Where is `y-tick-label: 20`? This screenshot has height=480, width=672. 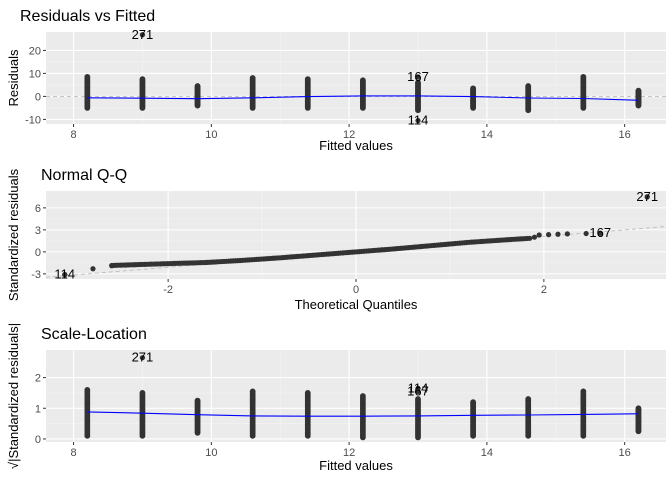 y-tick-label: 20 is located at coordinates (35, 51).